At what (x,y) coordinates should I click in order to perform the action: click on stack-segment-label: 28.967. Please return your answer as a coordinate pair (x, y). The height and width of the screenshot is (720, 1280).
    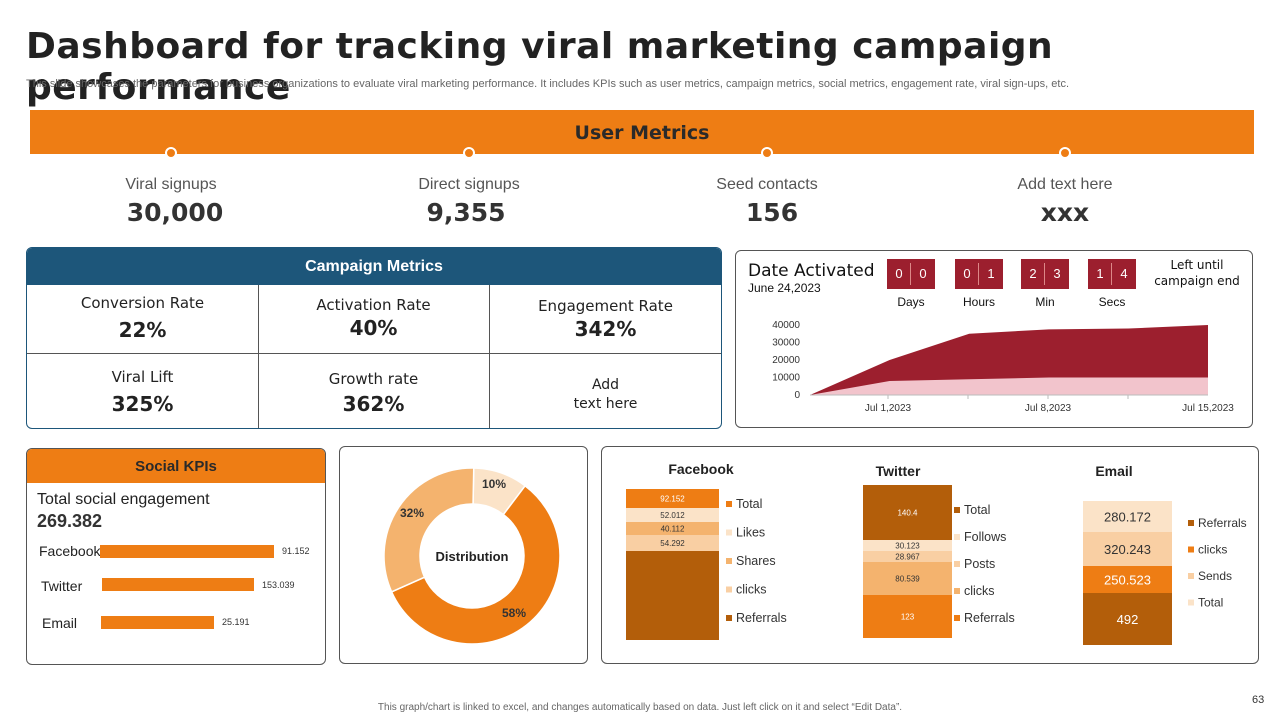
    Looking at the image, I should click on (907, 557).